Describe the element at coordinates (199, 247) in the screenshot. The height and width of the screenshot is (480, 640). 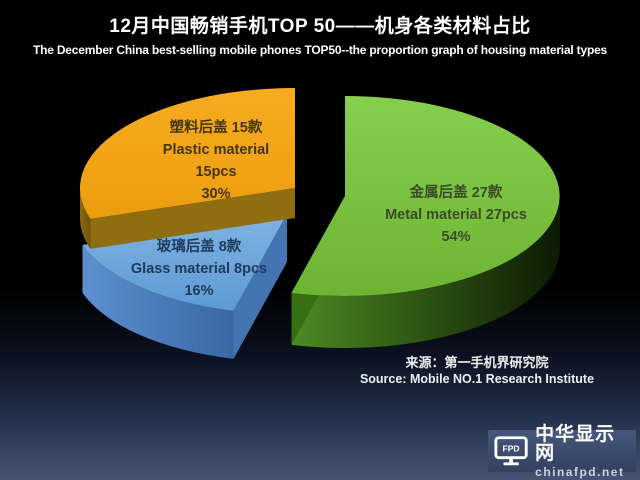
I see `label-glass-zh: 玻璃后盖 8款` at that location.